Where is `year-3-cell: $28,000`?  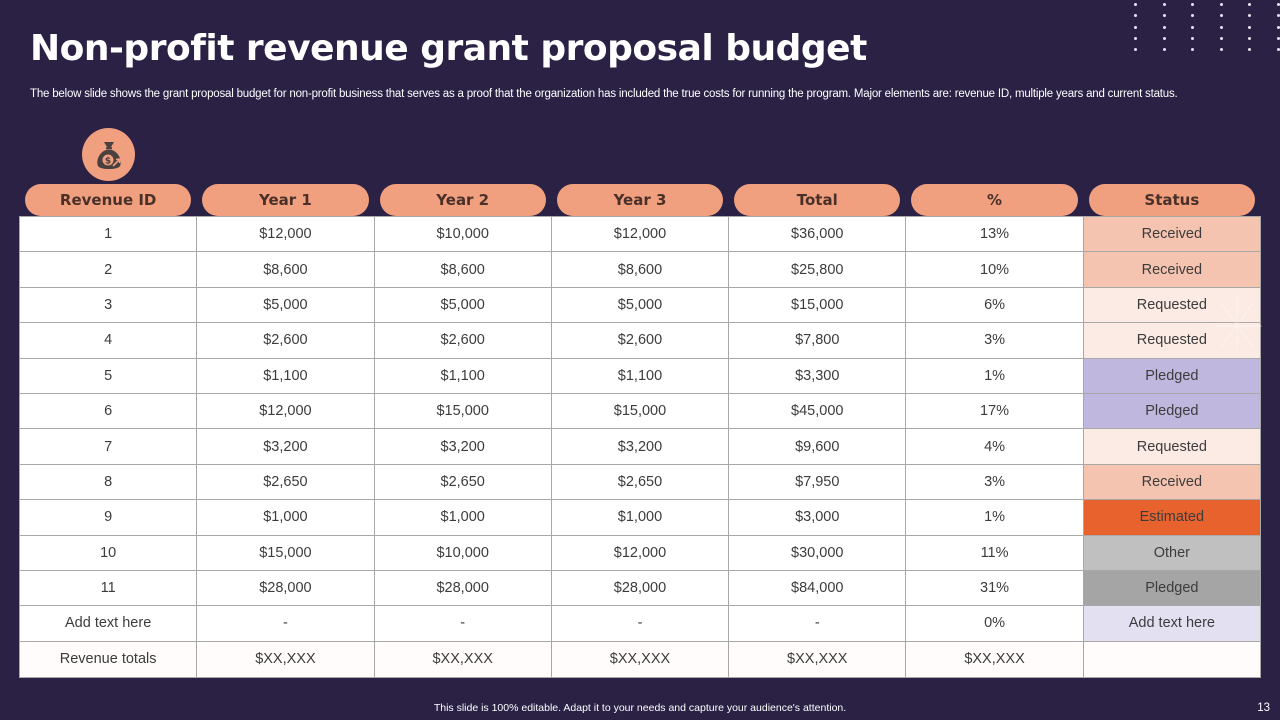
year-3-cell: $28,000 is located at coordinates (640, 588).